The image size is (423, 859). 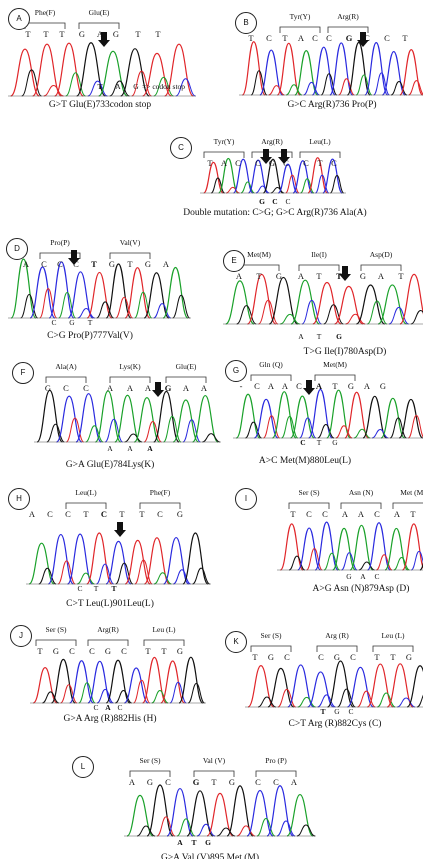 I want to click on mutant-base: T, so click(x=100, y=86).